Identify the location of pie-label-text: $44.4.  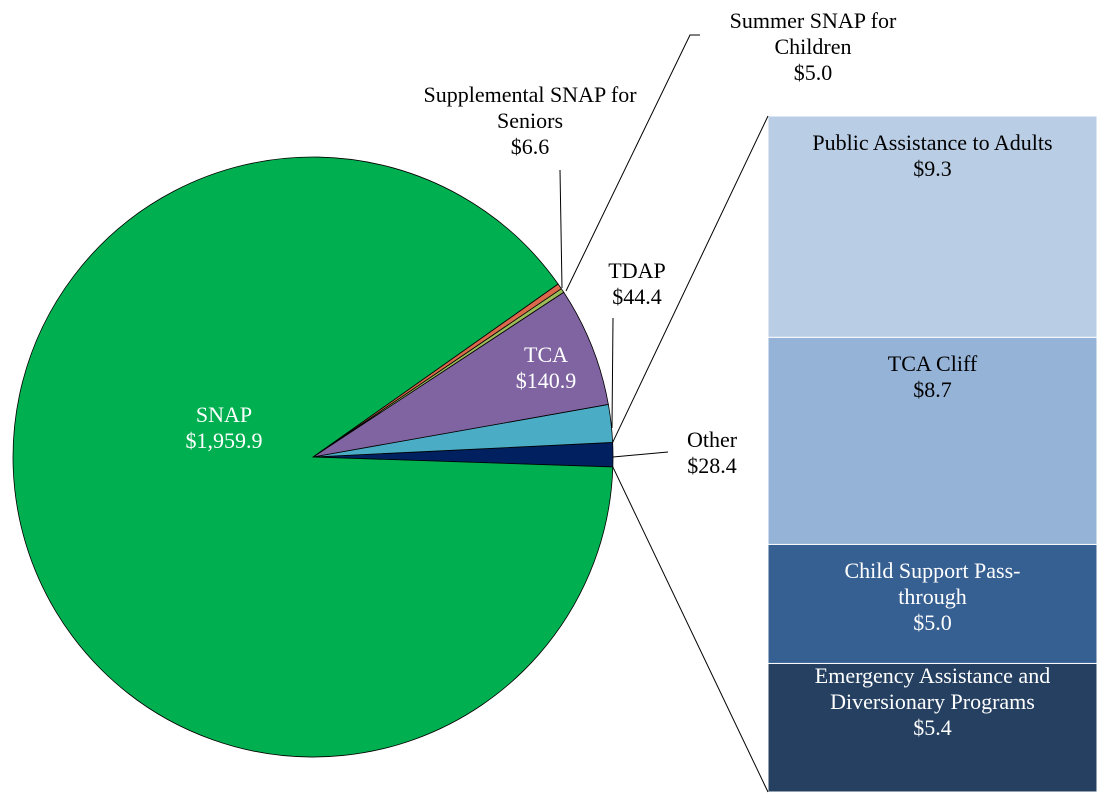
(637, 296).